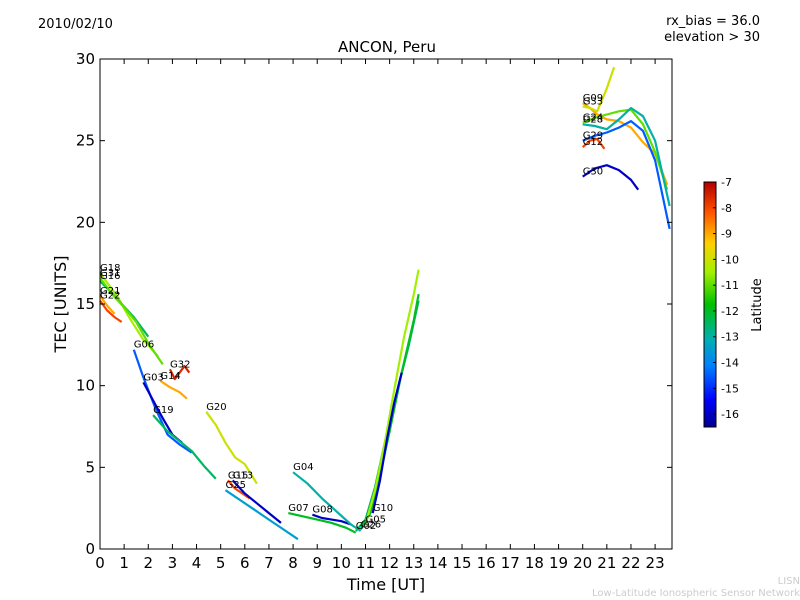 This screenshot has height=600, width=800. I want to click on date-label: 2010/02/10, so click(75, 24).